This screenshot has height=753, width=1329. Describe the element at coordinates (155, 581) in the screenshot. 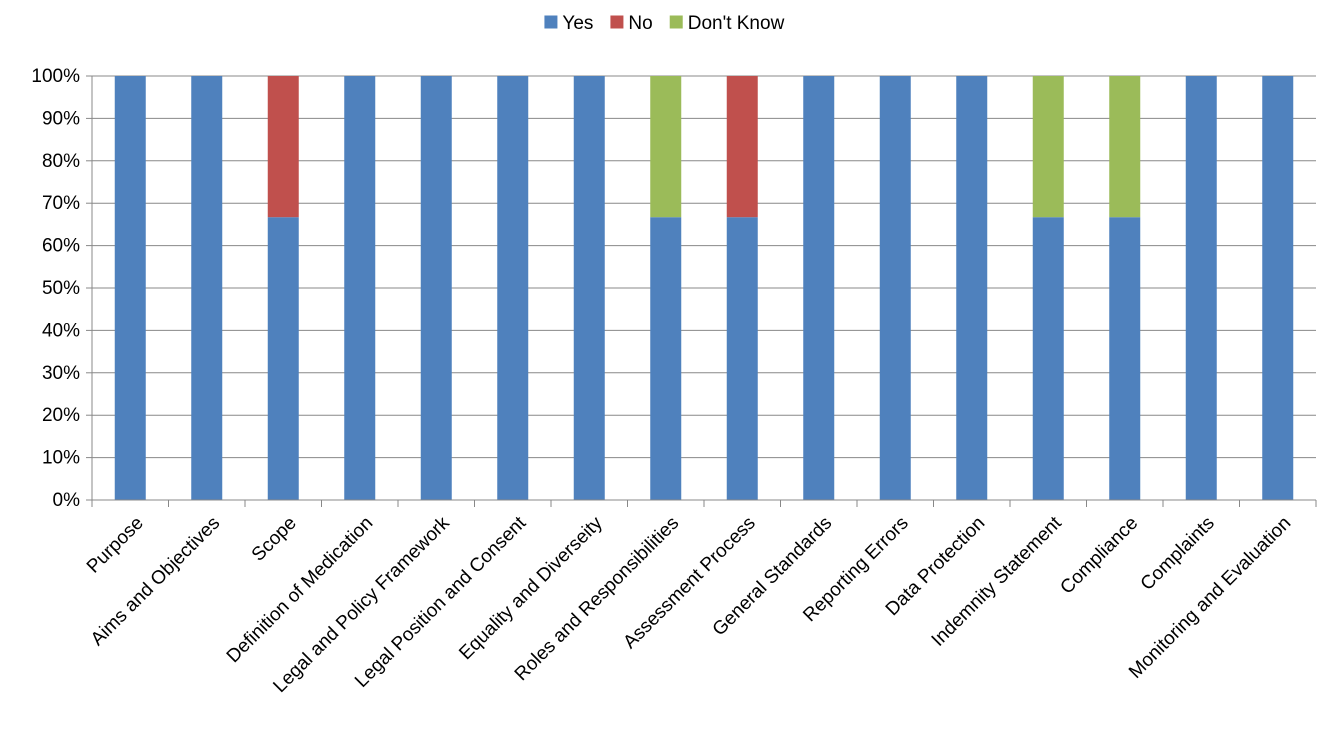

I see `x-category-label: Aims and Objectives` at that location.